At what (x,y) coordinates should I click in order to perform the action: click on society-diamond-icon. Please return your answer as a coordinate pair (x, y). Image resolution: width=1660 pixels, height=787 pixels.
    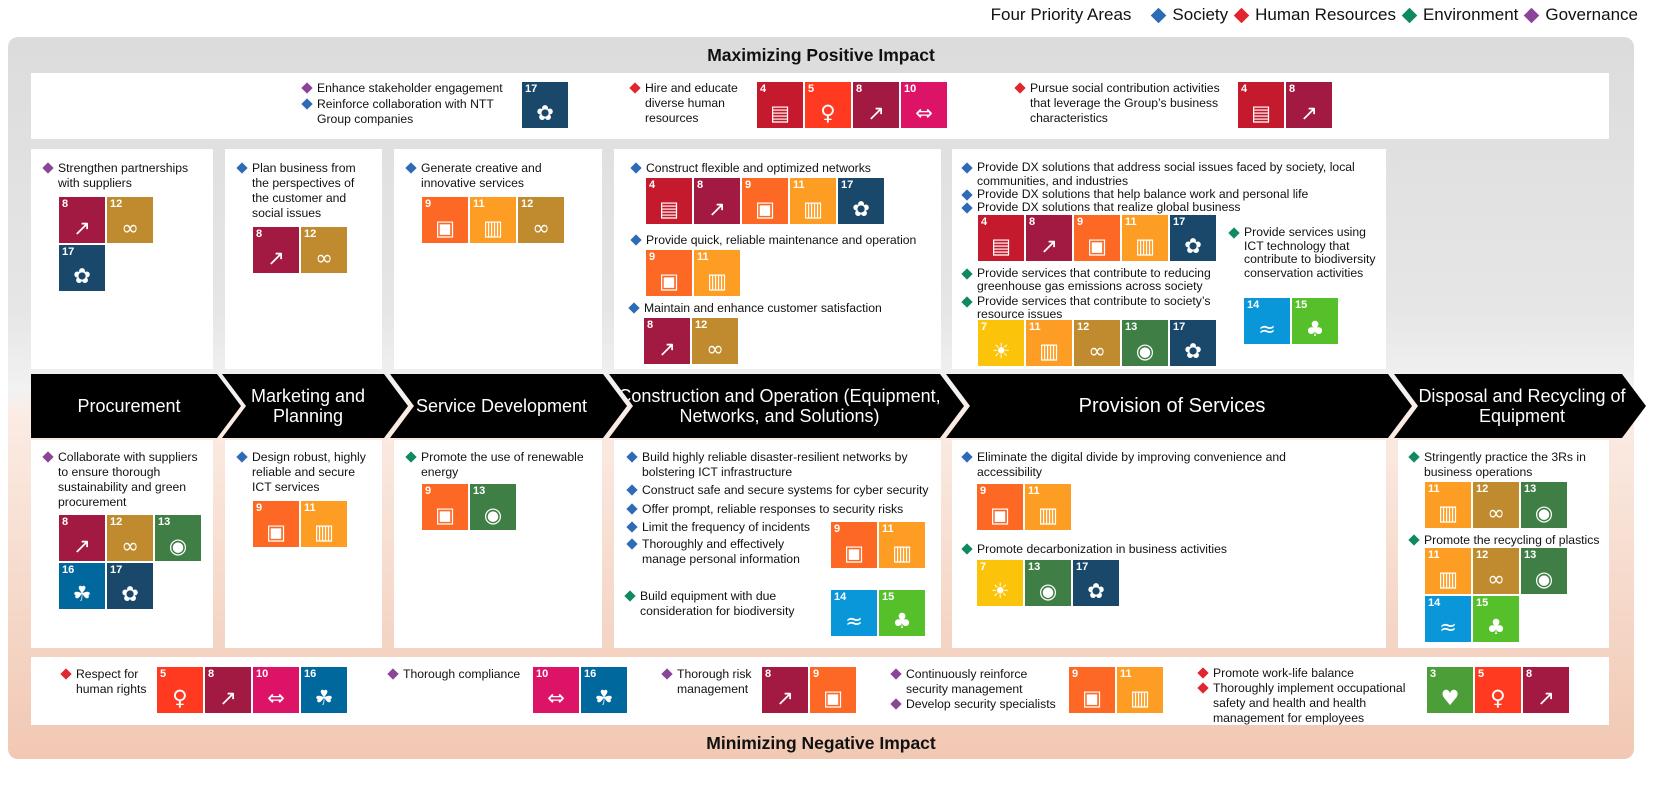
    Looking at the image, I should click on (1159, 15).